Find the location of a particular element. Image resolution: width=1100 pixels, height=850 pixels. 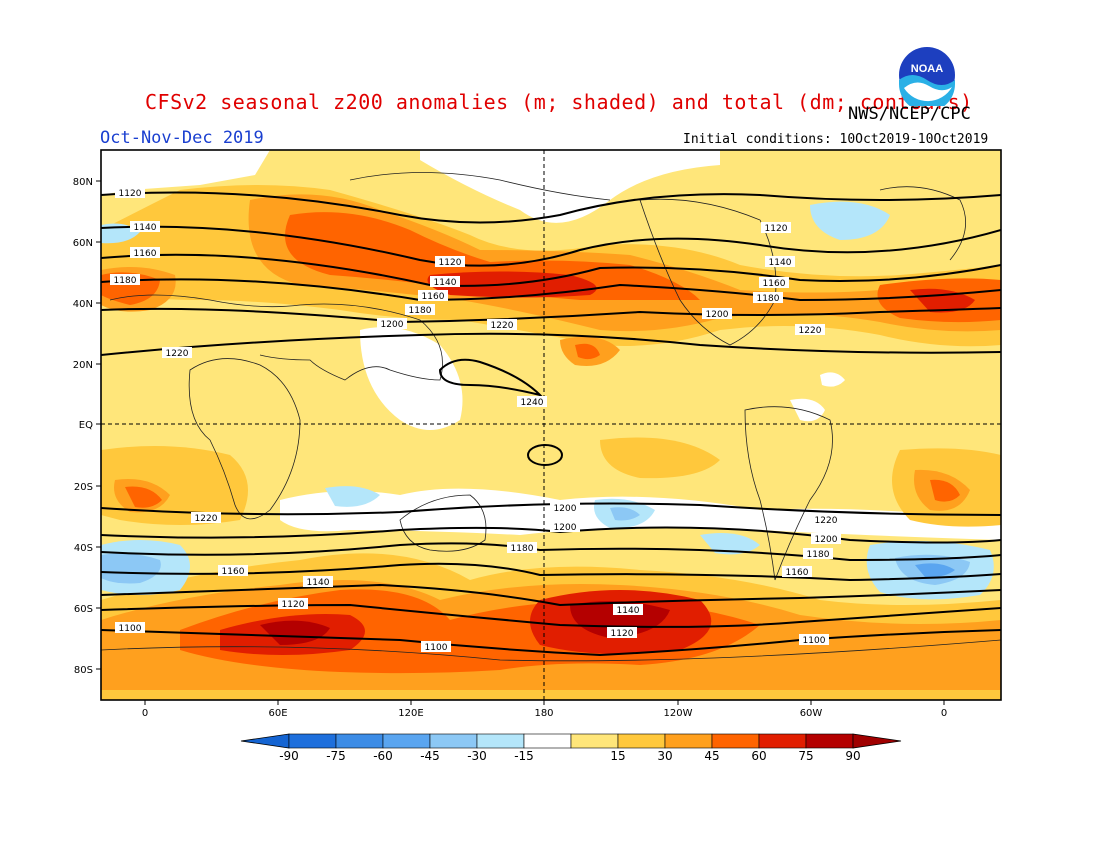

lat-tick-label: 80S is located at coordinates (83, 670).